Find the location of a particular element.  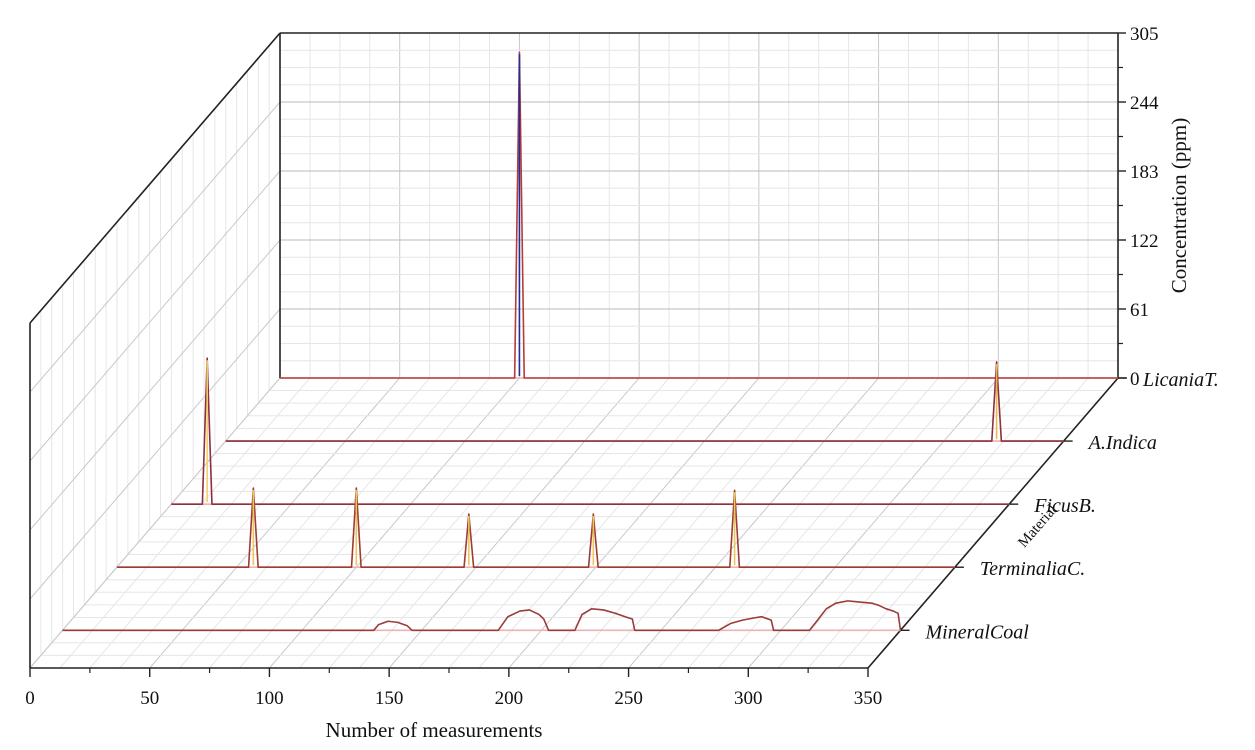

z-axis-title: Concentration (ppm) is located at coordinates (1179, 206).